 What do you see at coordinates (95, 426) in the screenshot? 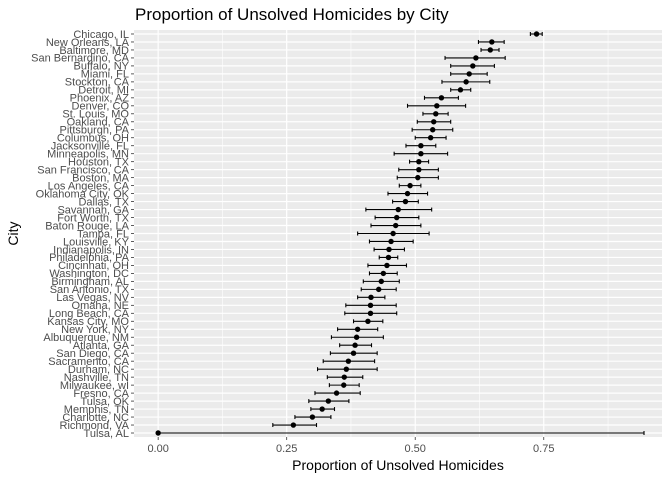
I see `y-tick-label: Richmond, VA` at bounding box center [95, 426].